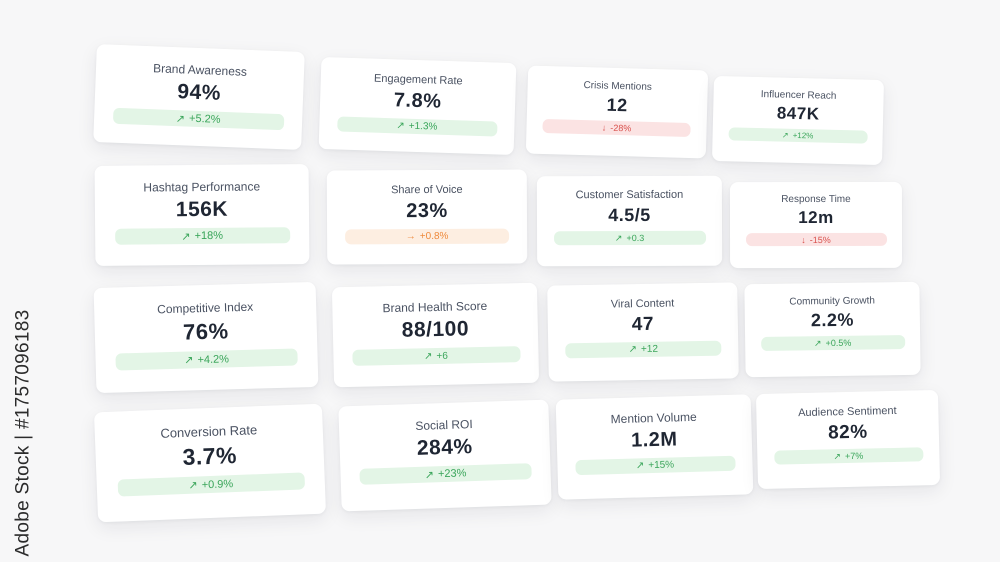 The image size is (1000, 562). I want to click on kpi-value: 1.2M, so click(654, 440).